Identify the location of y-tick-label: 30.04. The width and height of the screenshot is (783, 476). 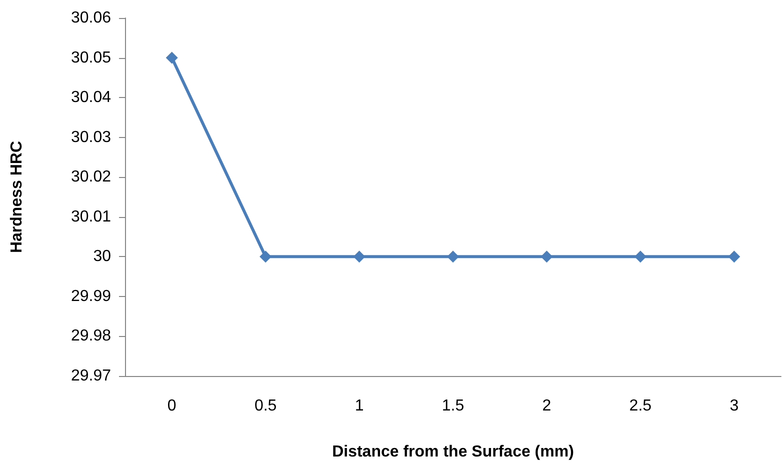
(91, 97).